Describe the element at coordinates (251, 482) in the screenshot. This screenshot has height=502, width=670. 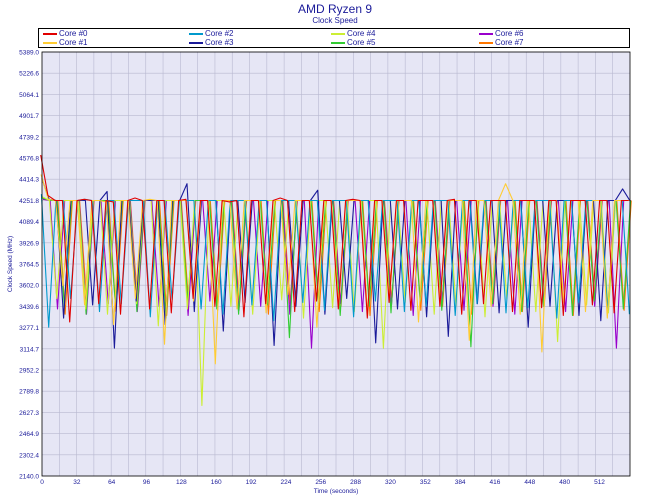
I see `x-tick-label: 192` at that location.